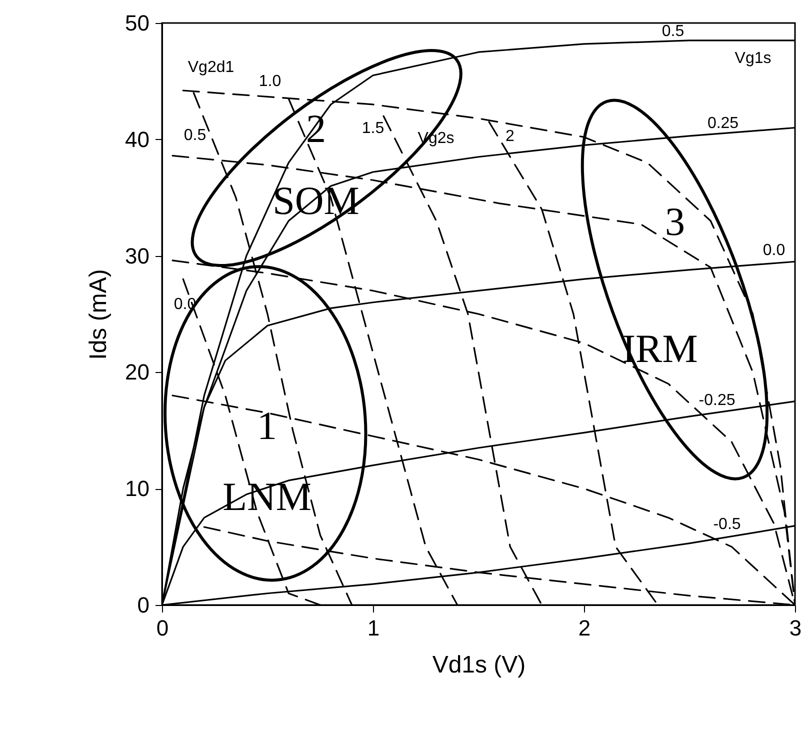  What do you see at coordinates (723, 123) in the screenshot?
I see `annotation: 0.25` at bounding box center [723, 123].